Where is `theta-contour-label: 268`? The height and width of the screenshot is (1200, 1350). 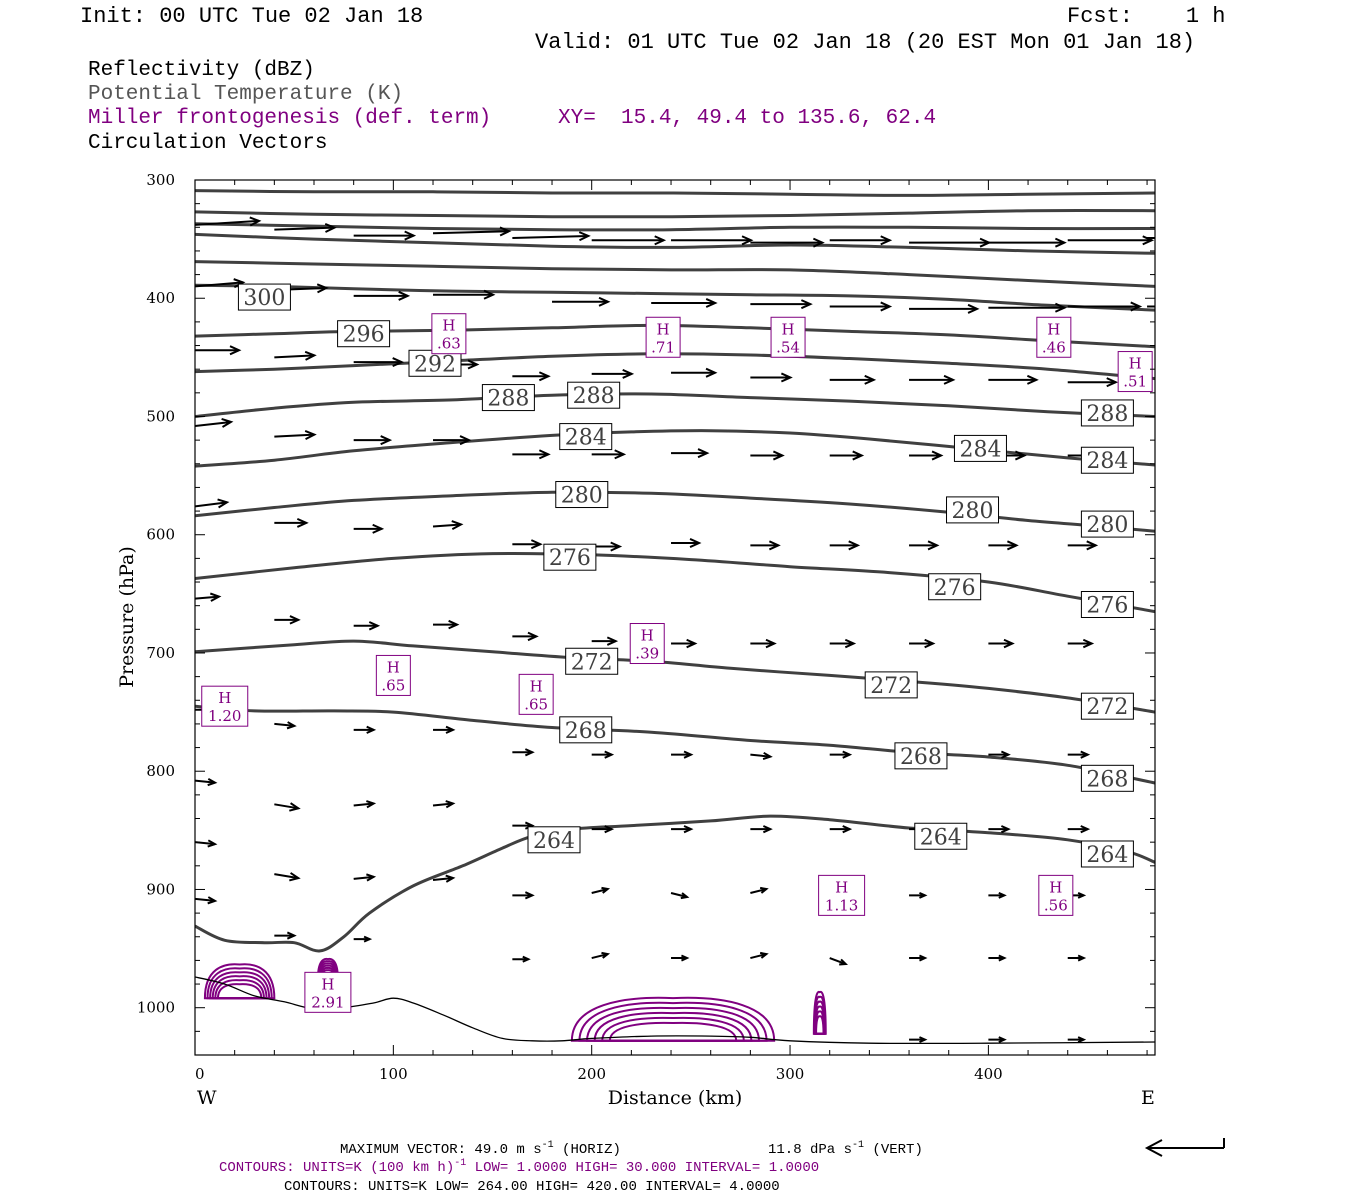
theta-contour-label: 268 is located at coordinates (1107, 778).